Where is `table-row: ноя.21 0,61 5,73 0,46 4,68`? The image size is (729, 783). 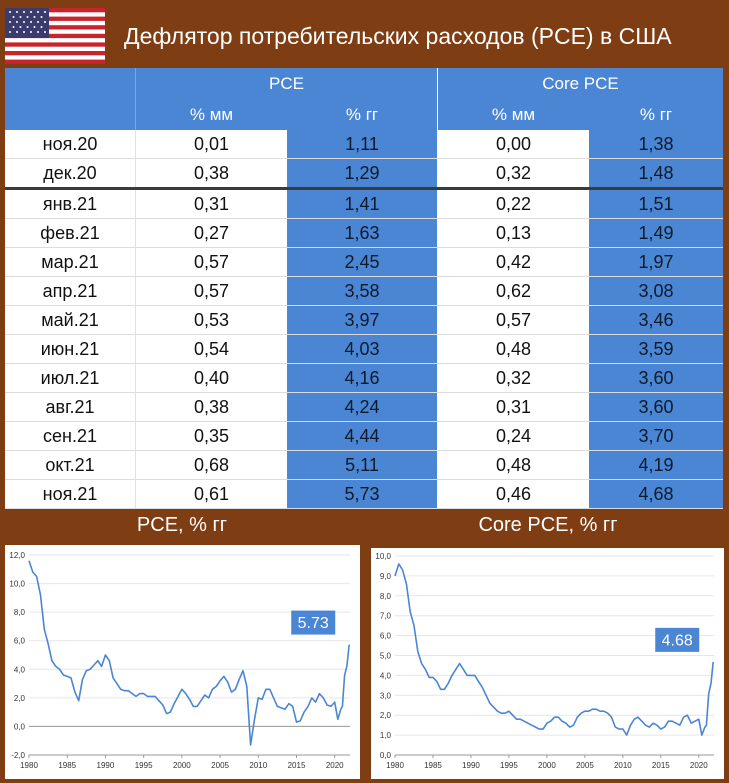 table-row: ноя.21 0,61 5,73 0,46 4,68 is located at coordinates (364, 494).